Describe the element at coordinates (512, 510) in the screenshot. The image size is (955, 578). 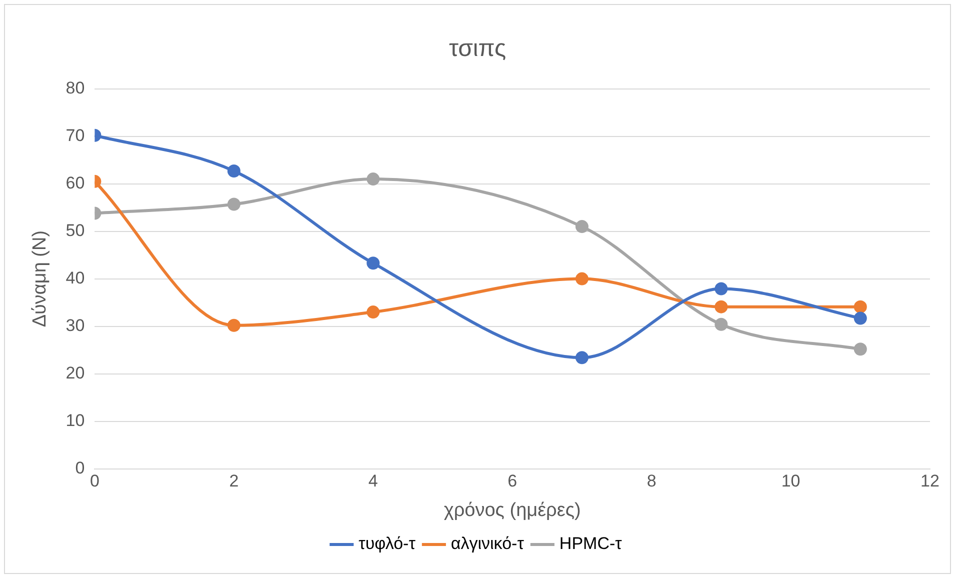
I see `x-axis-title: χρόνος (ημέρες)` at that location.